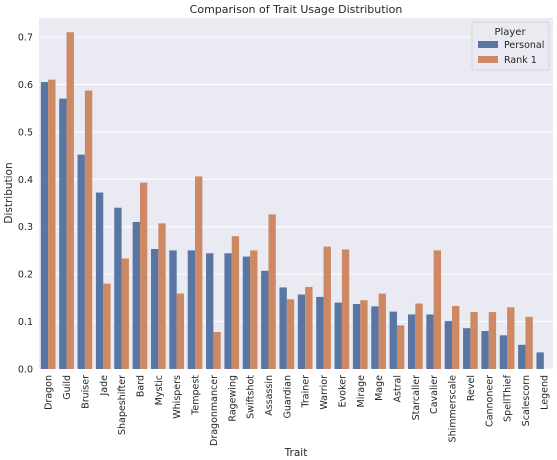 The image size is (557, 460). Describe the element at coordinates (540, 360) in the screenshot. I see `bar-personal-legend` at that location.